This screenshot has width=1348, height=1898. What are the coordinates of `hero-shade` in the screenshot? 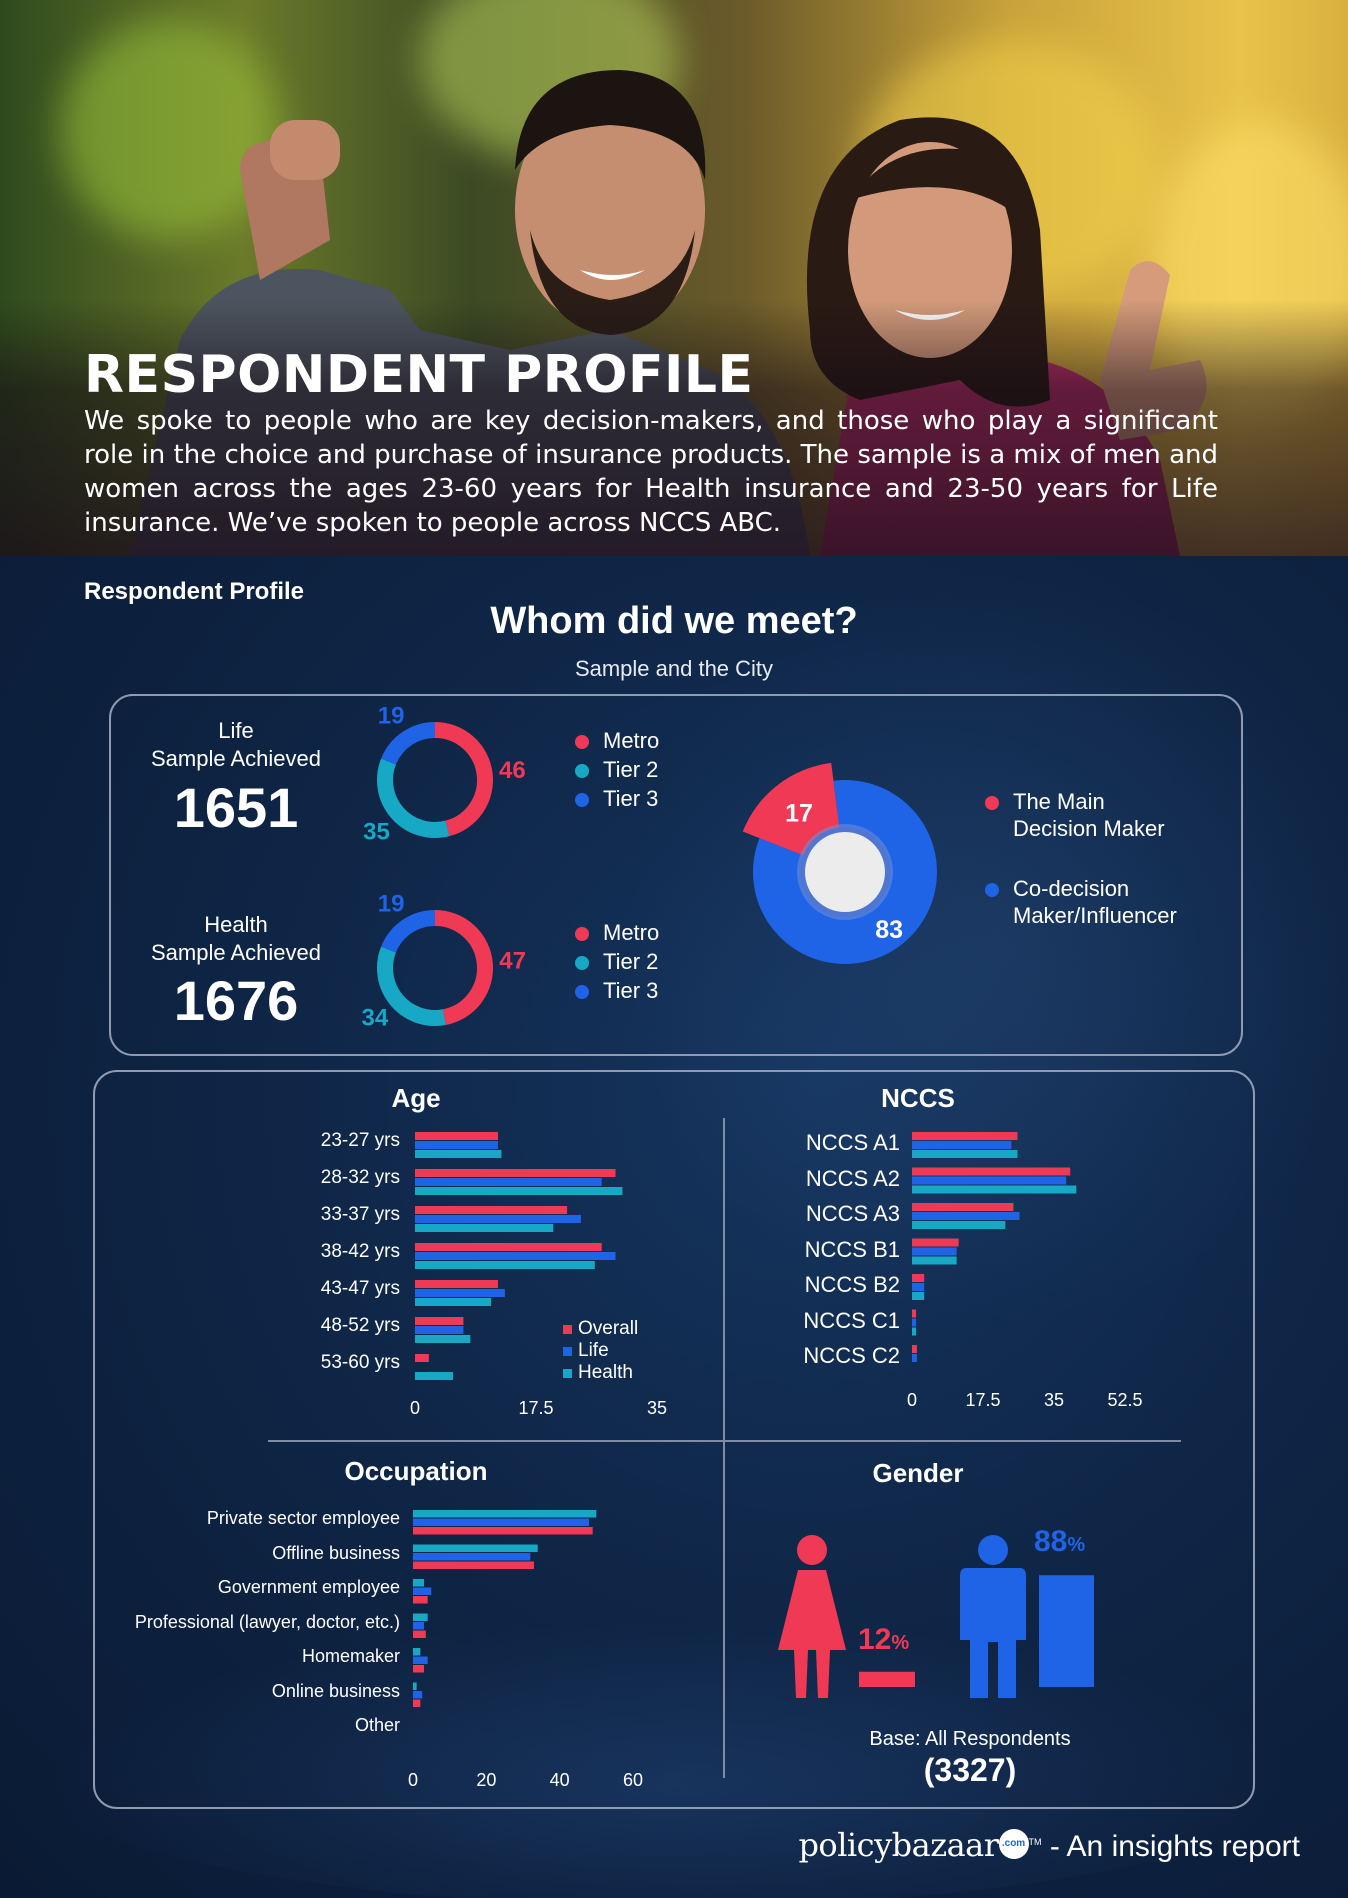 It's located at (674, 428).